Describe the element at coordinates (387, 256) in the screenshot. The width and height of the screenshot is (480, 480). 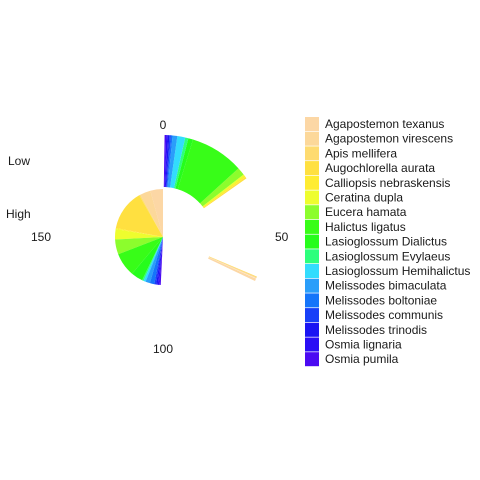
I see `legend-label-10: Lasioglossum Evylaeus` at that location.